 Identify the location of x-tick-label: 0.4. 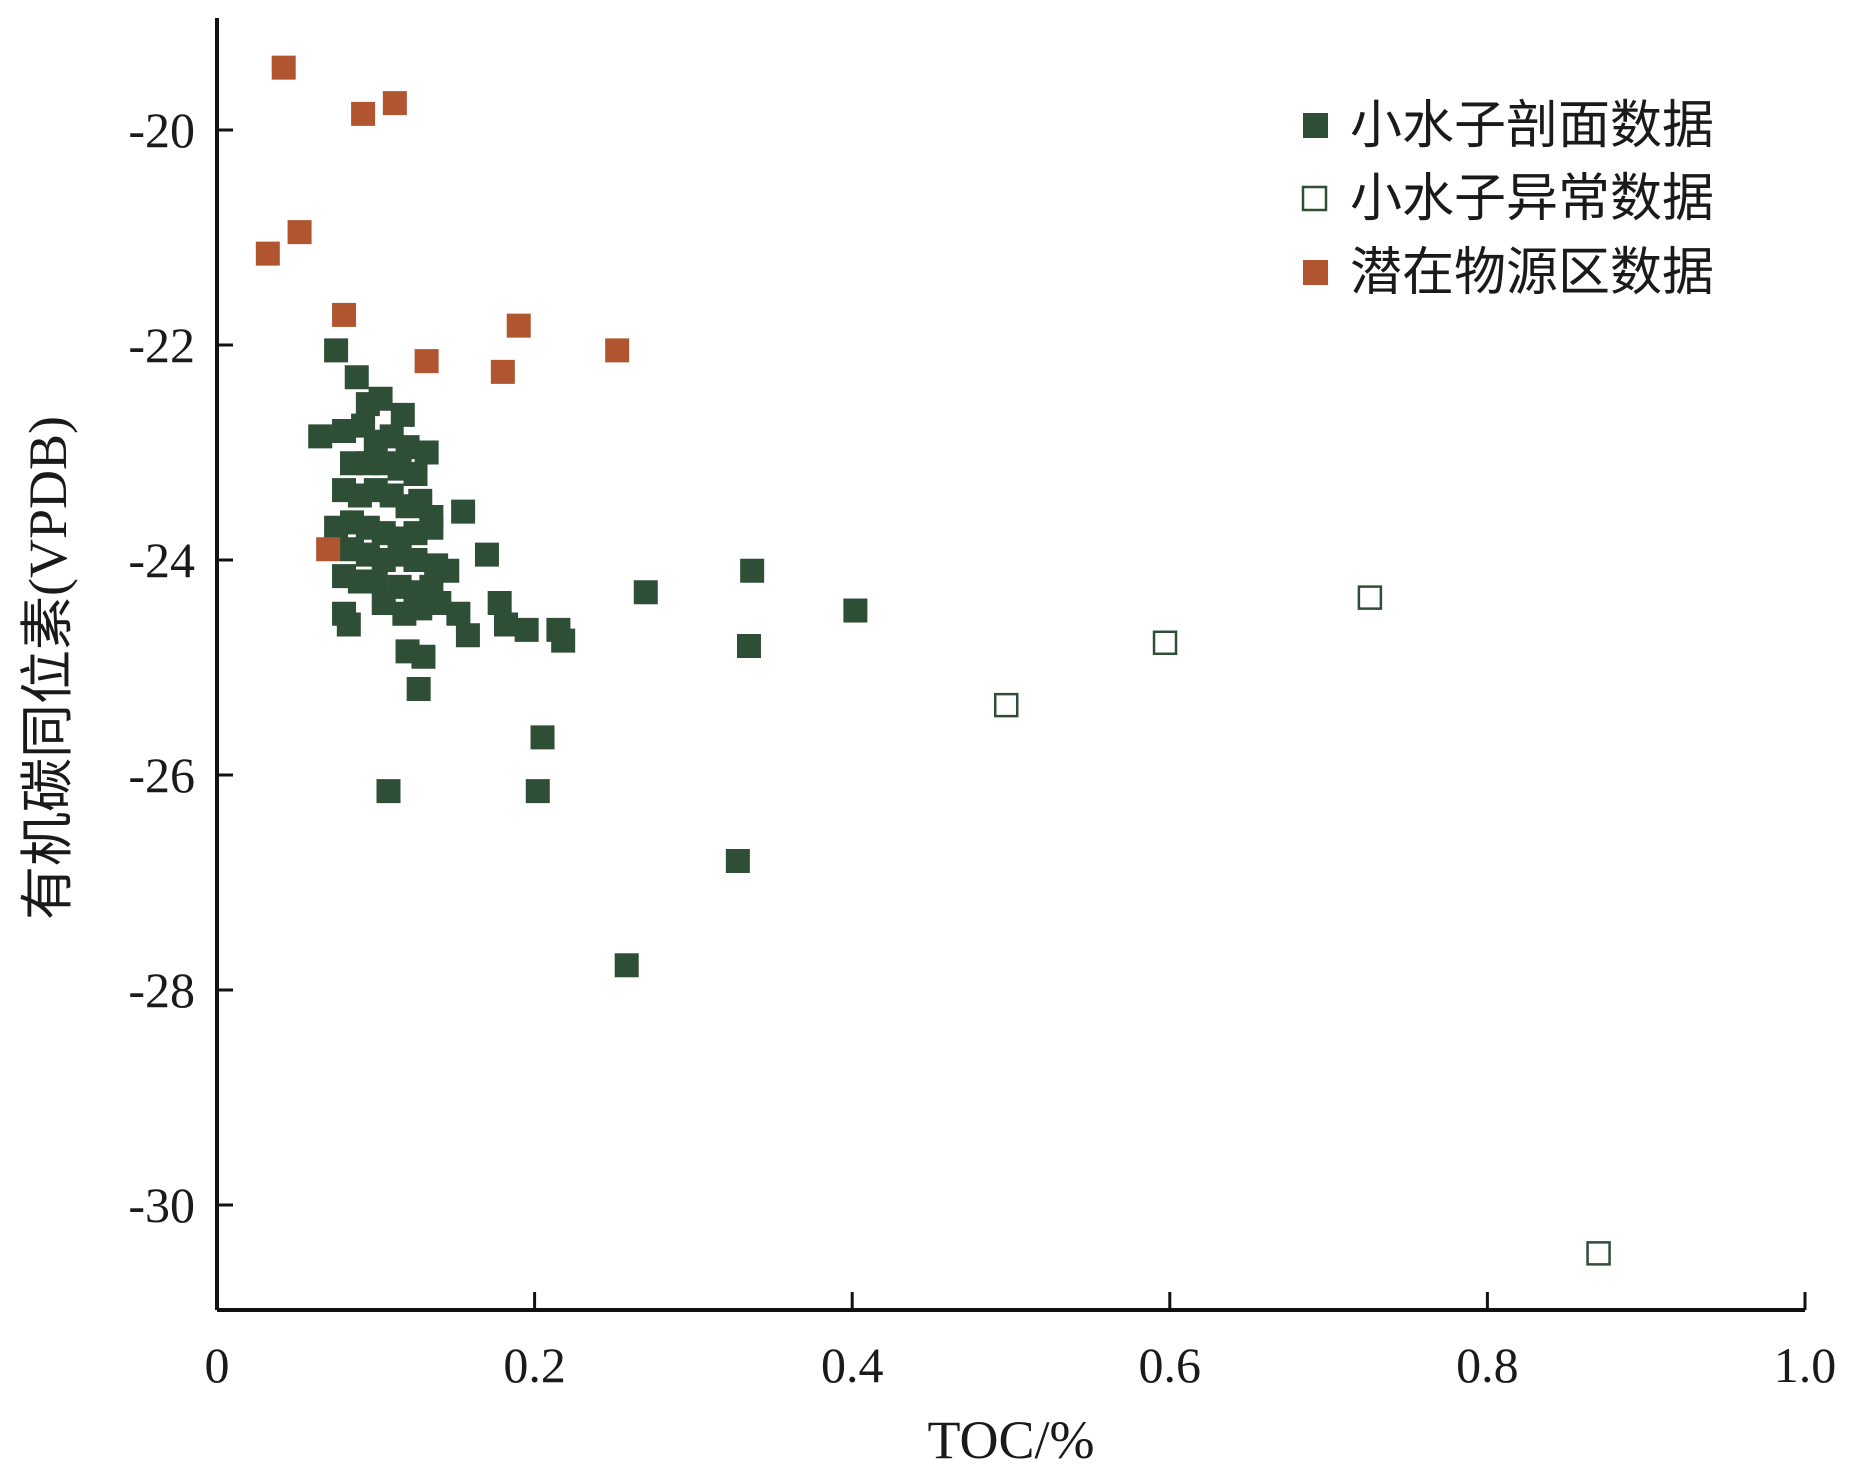
(852, 1365).